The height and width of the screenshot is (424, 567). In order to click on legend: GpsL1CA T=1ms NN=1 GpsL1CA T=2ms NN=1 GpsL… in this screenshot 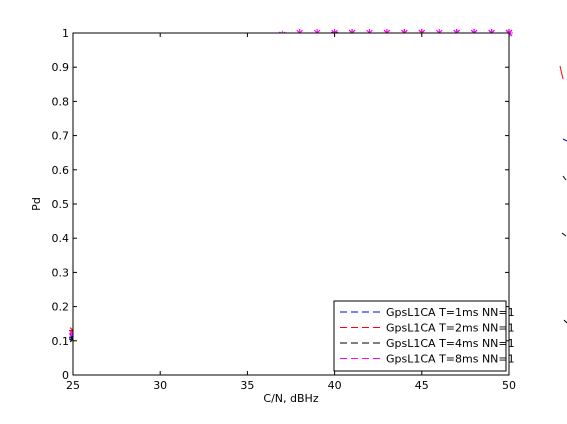, I will do `click(424, 336)`.